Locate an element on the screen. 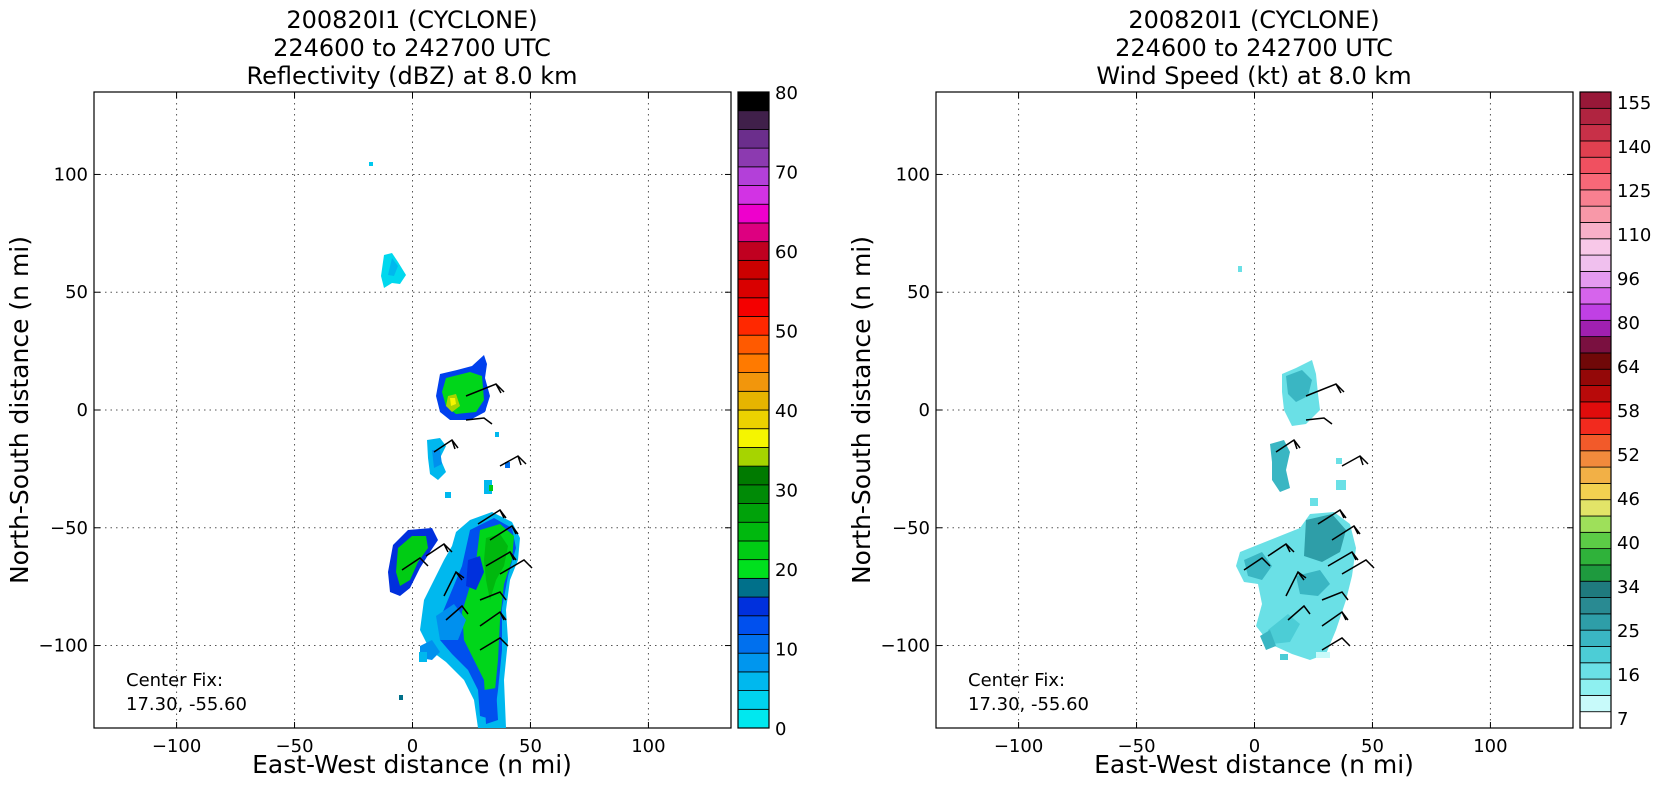 The width and height of the screenshot is (1654, 791). x-tick-label: 0 is located at coordinates (1254, 746).